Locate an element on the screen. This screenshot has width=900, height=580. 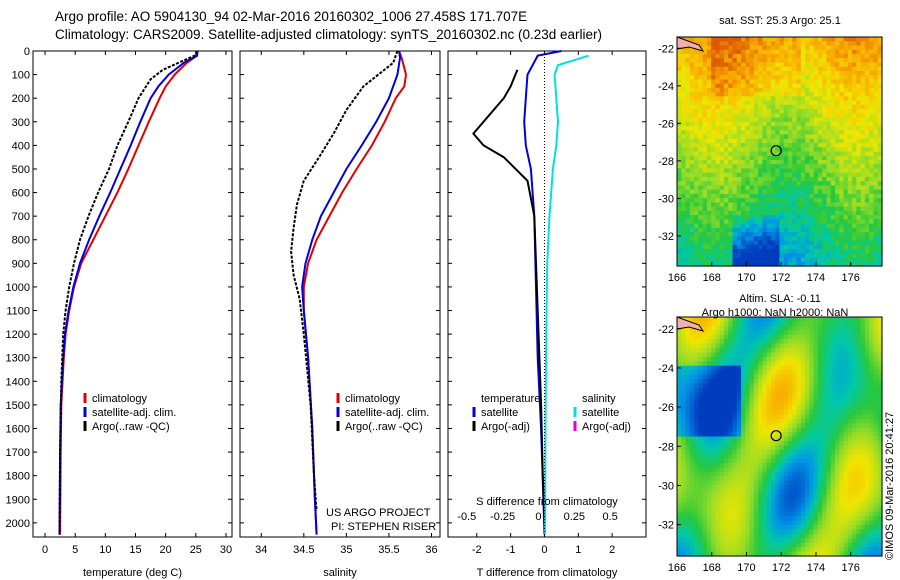
x-tick-label: -2 is located at coordinates (477, 550).